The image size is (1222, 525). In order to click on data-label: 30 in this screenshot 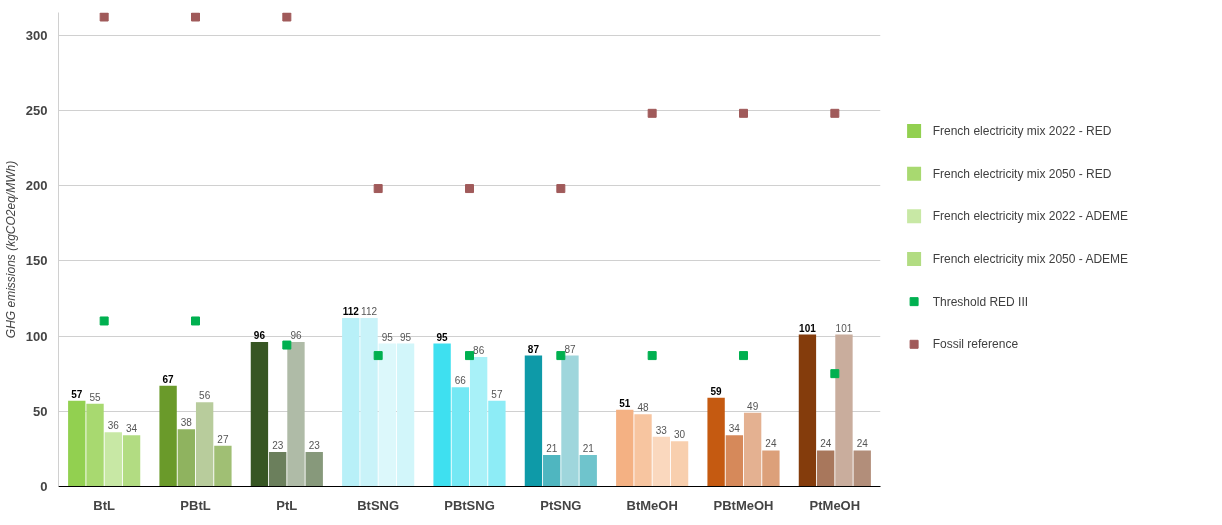, I will do `click(680, 435)`.